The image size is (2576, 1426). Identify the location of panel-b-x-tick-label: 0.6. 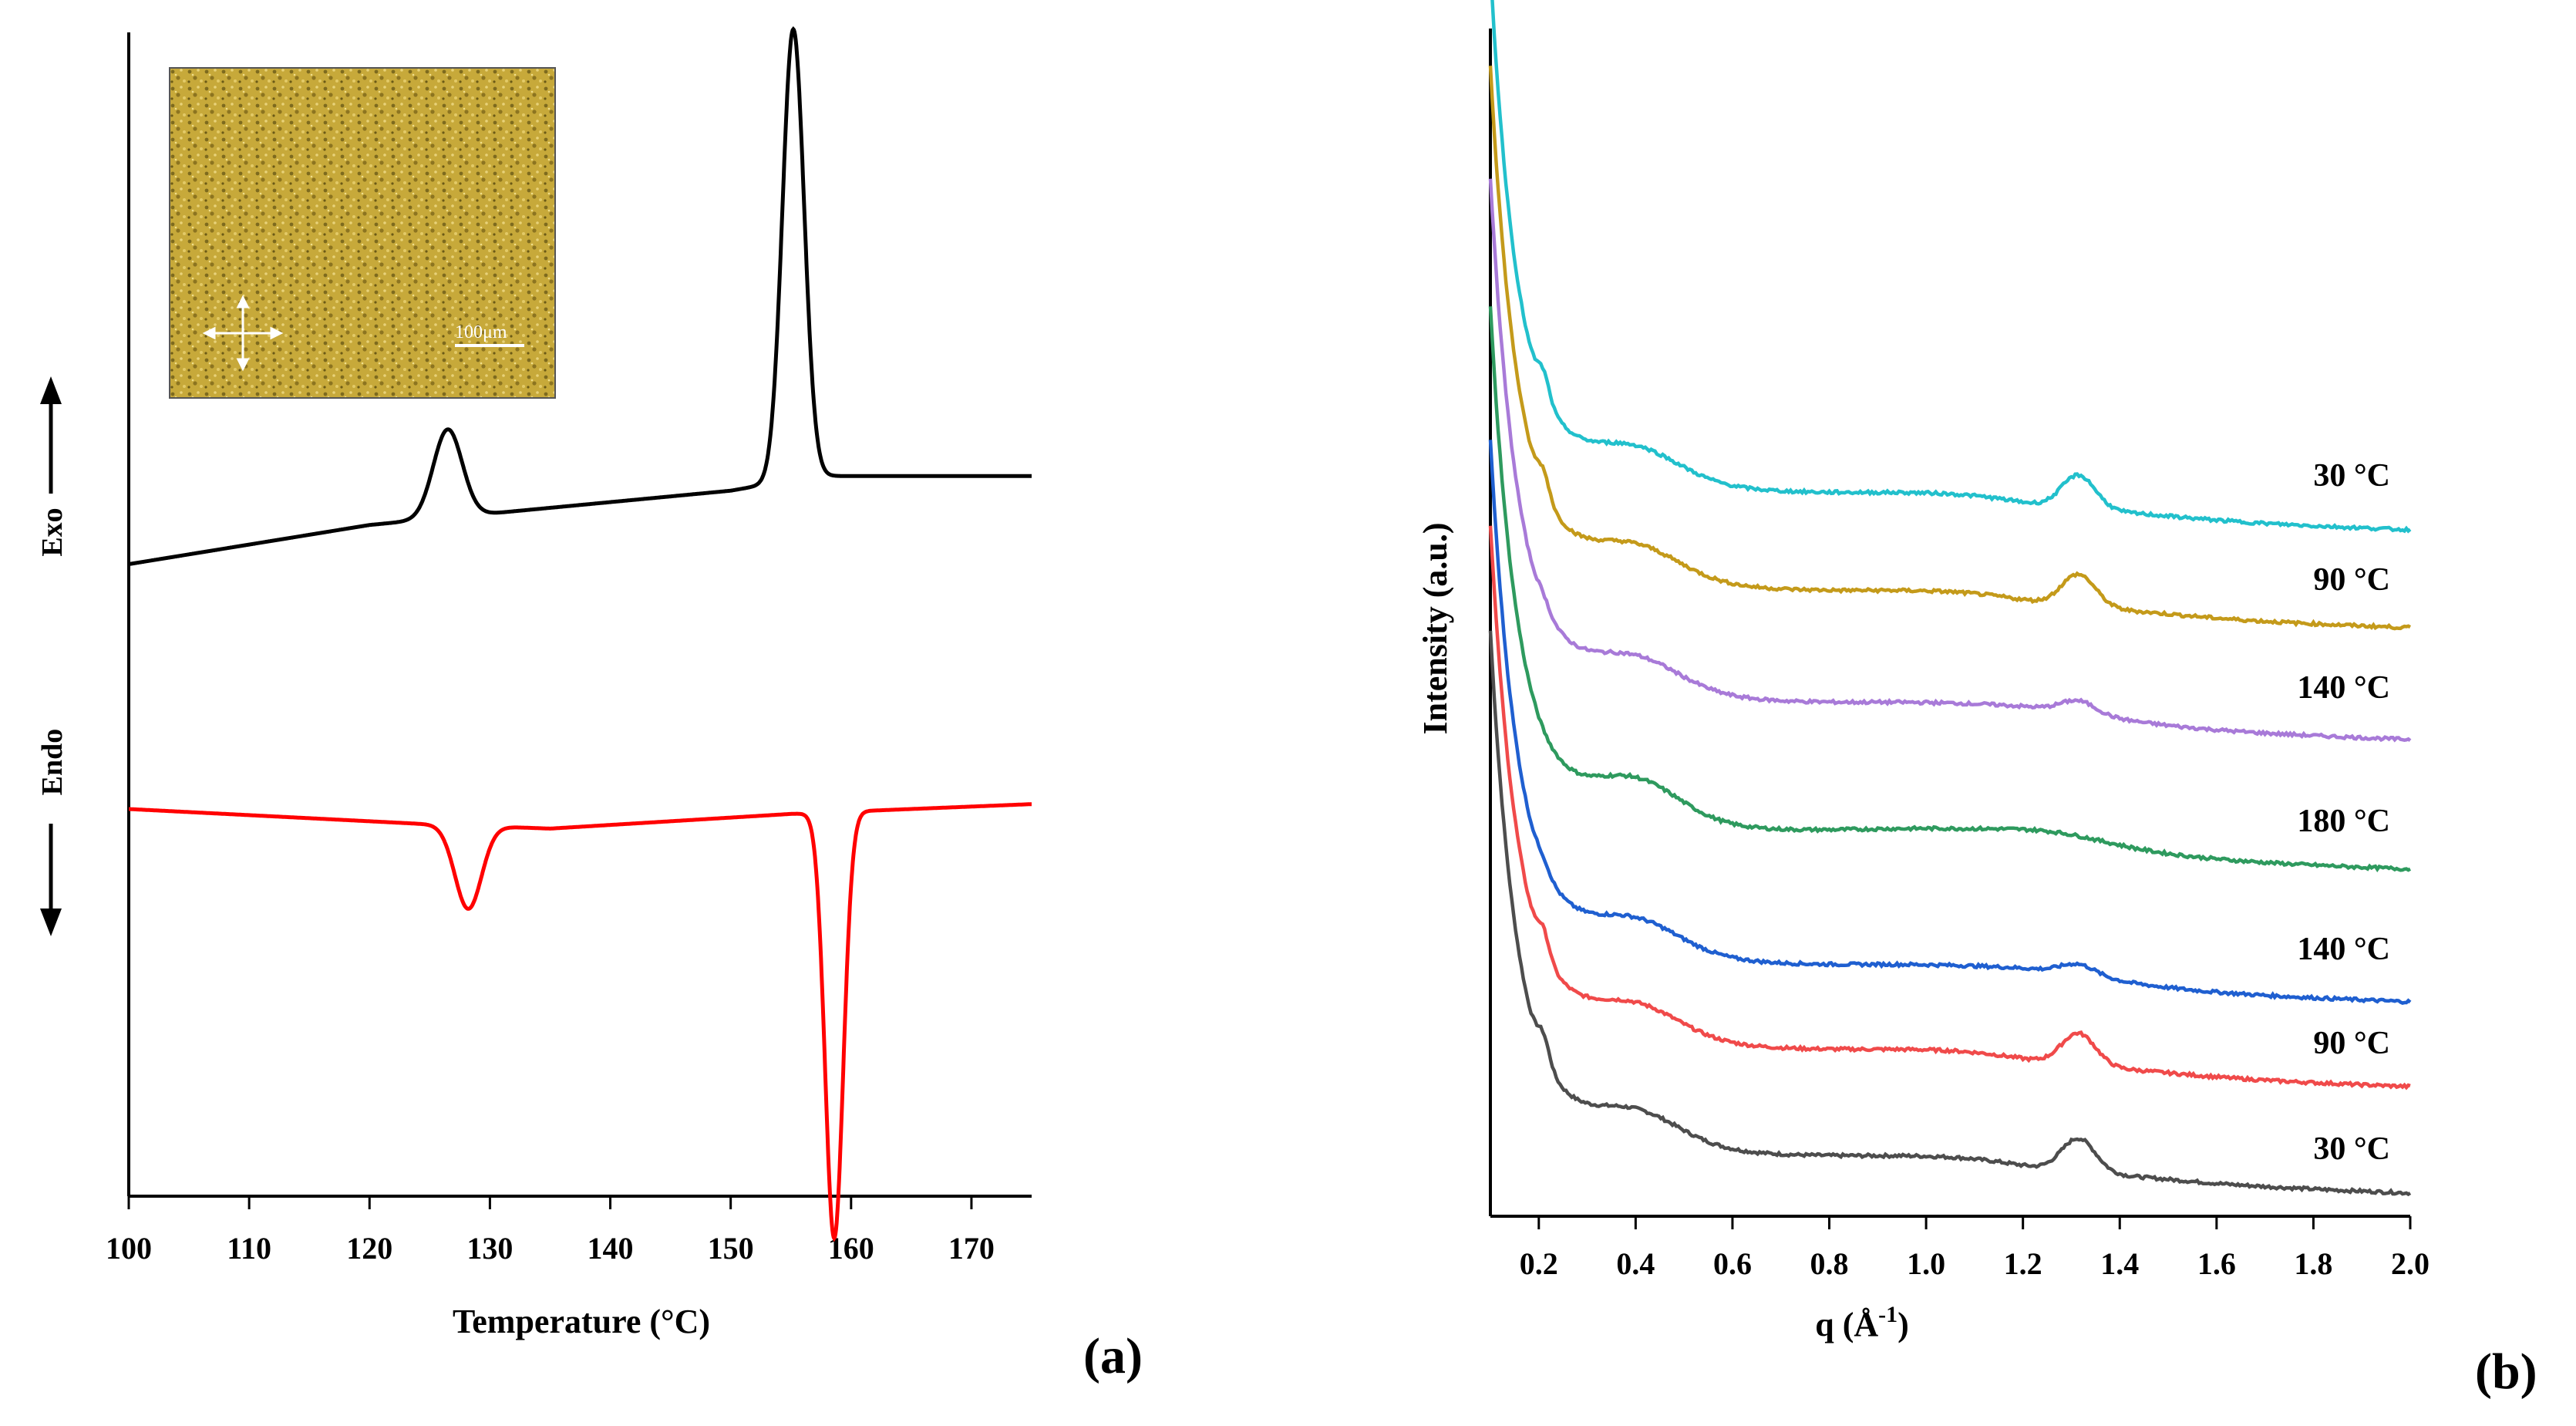
(1732, 1263).